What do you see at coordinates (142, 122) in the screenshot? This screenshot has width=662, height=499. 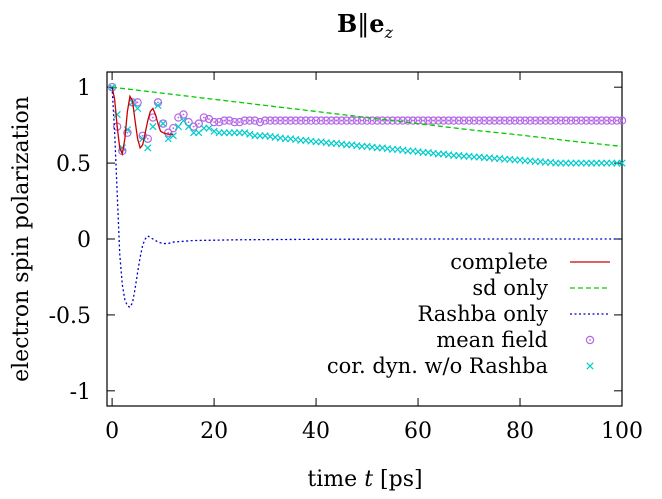 I see `series-line-complete` at bounding box center [142, 122].